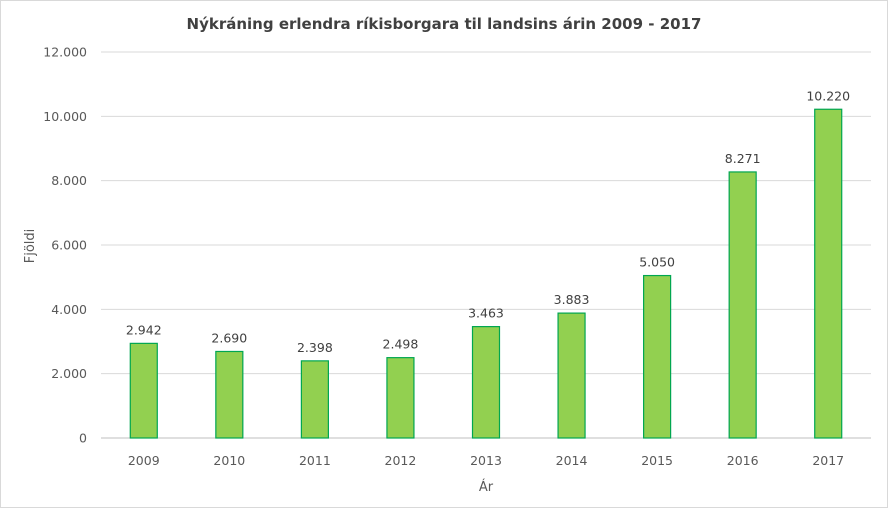  Describe the element at coordinates (742, 305) in the screenshot. I see `bar-2016` at that location.